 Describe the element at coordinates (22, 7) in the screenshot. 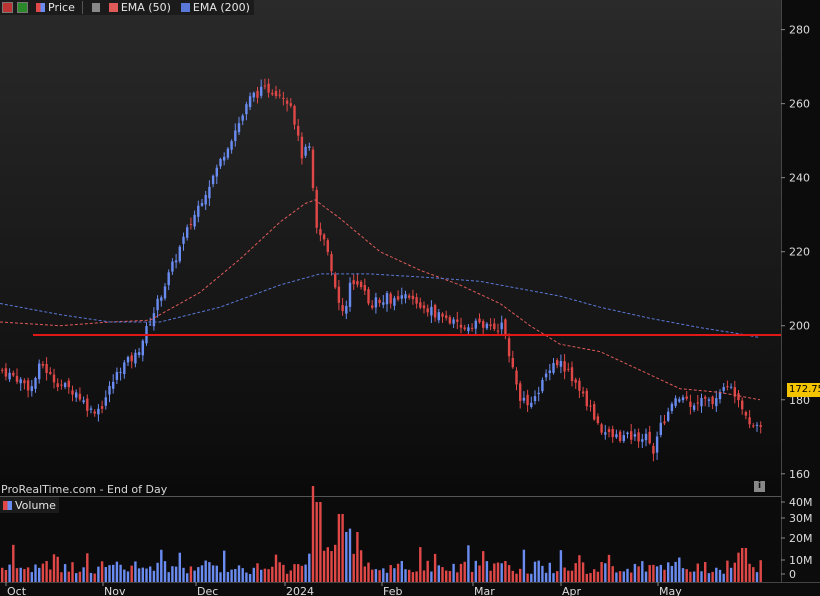

I see `toggle-icon` at that location.